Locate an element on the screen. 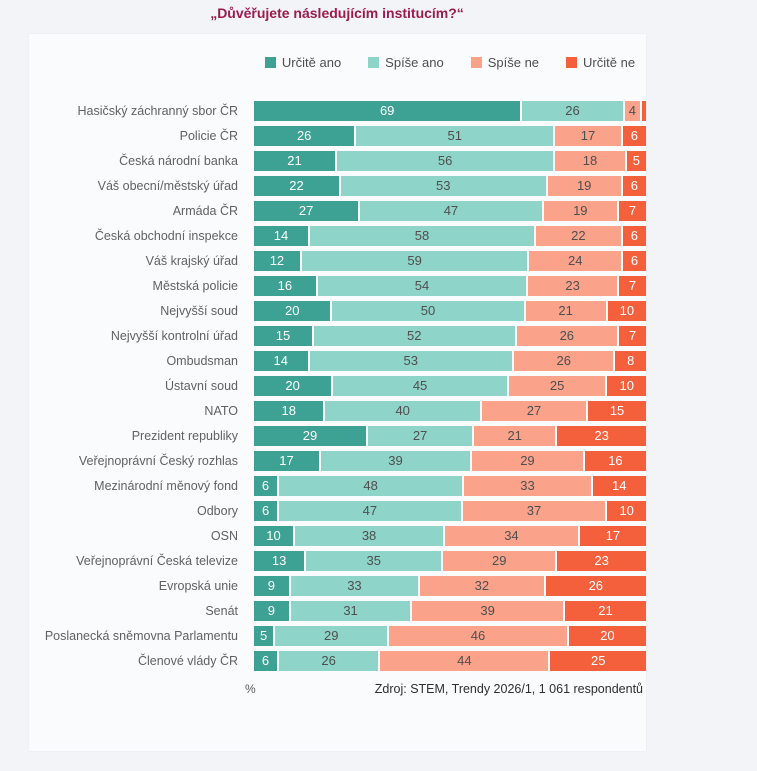 The height and width of the screenshot is (771, 757). stacked-bar: 26 51 17 6 is located at coordinates (450, 135).